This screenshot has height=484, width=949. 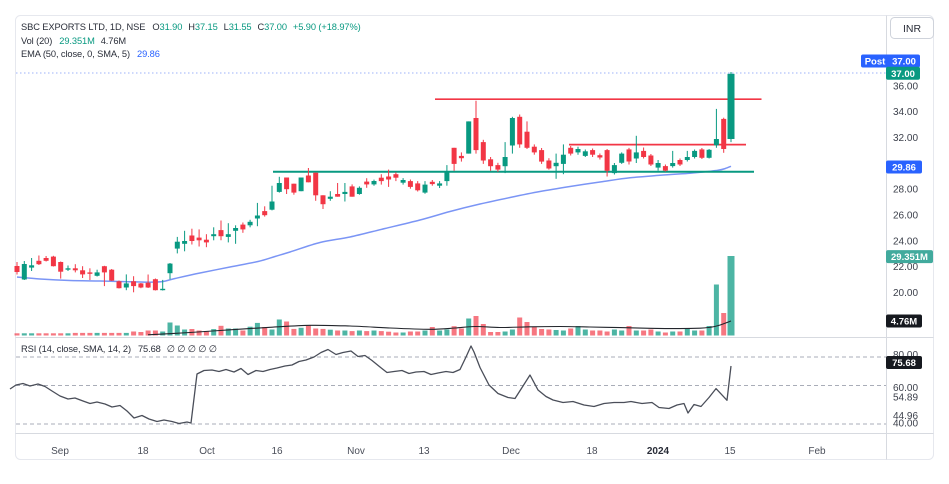 What do you see at coordinates (817, 451) in the screenshot?
I see `svg-text: Feb` at bounding box center [817, 451].